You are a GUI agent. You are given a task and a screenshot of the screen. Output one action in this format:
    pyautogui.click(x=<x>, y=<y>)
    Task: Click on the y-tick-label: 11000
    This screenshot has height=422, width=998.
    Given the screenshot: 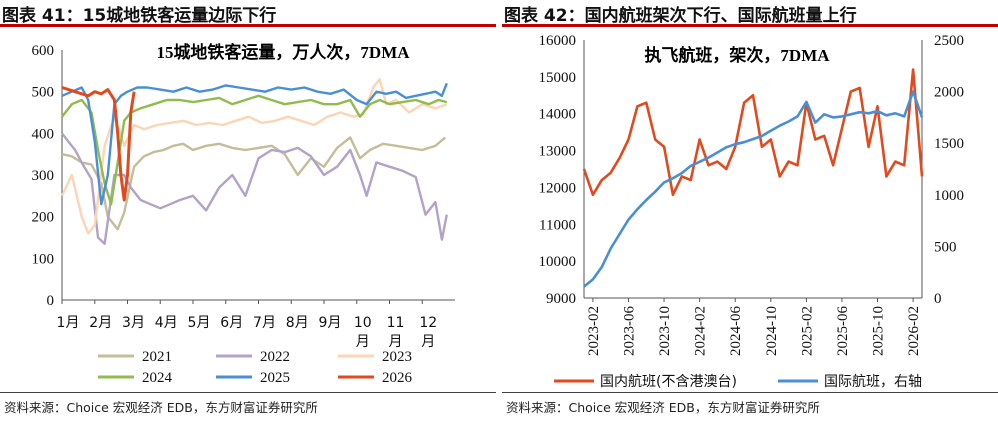 What is the action you would take?
    pyautogui.click(x=557, y=225)
    